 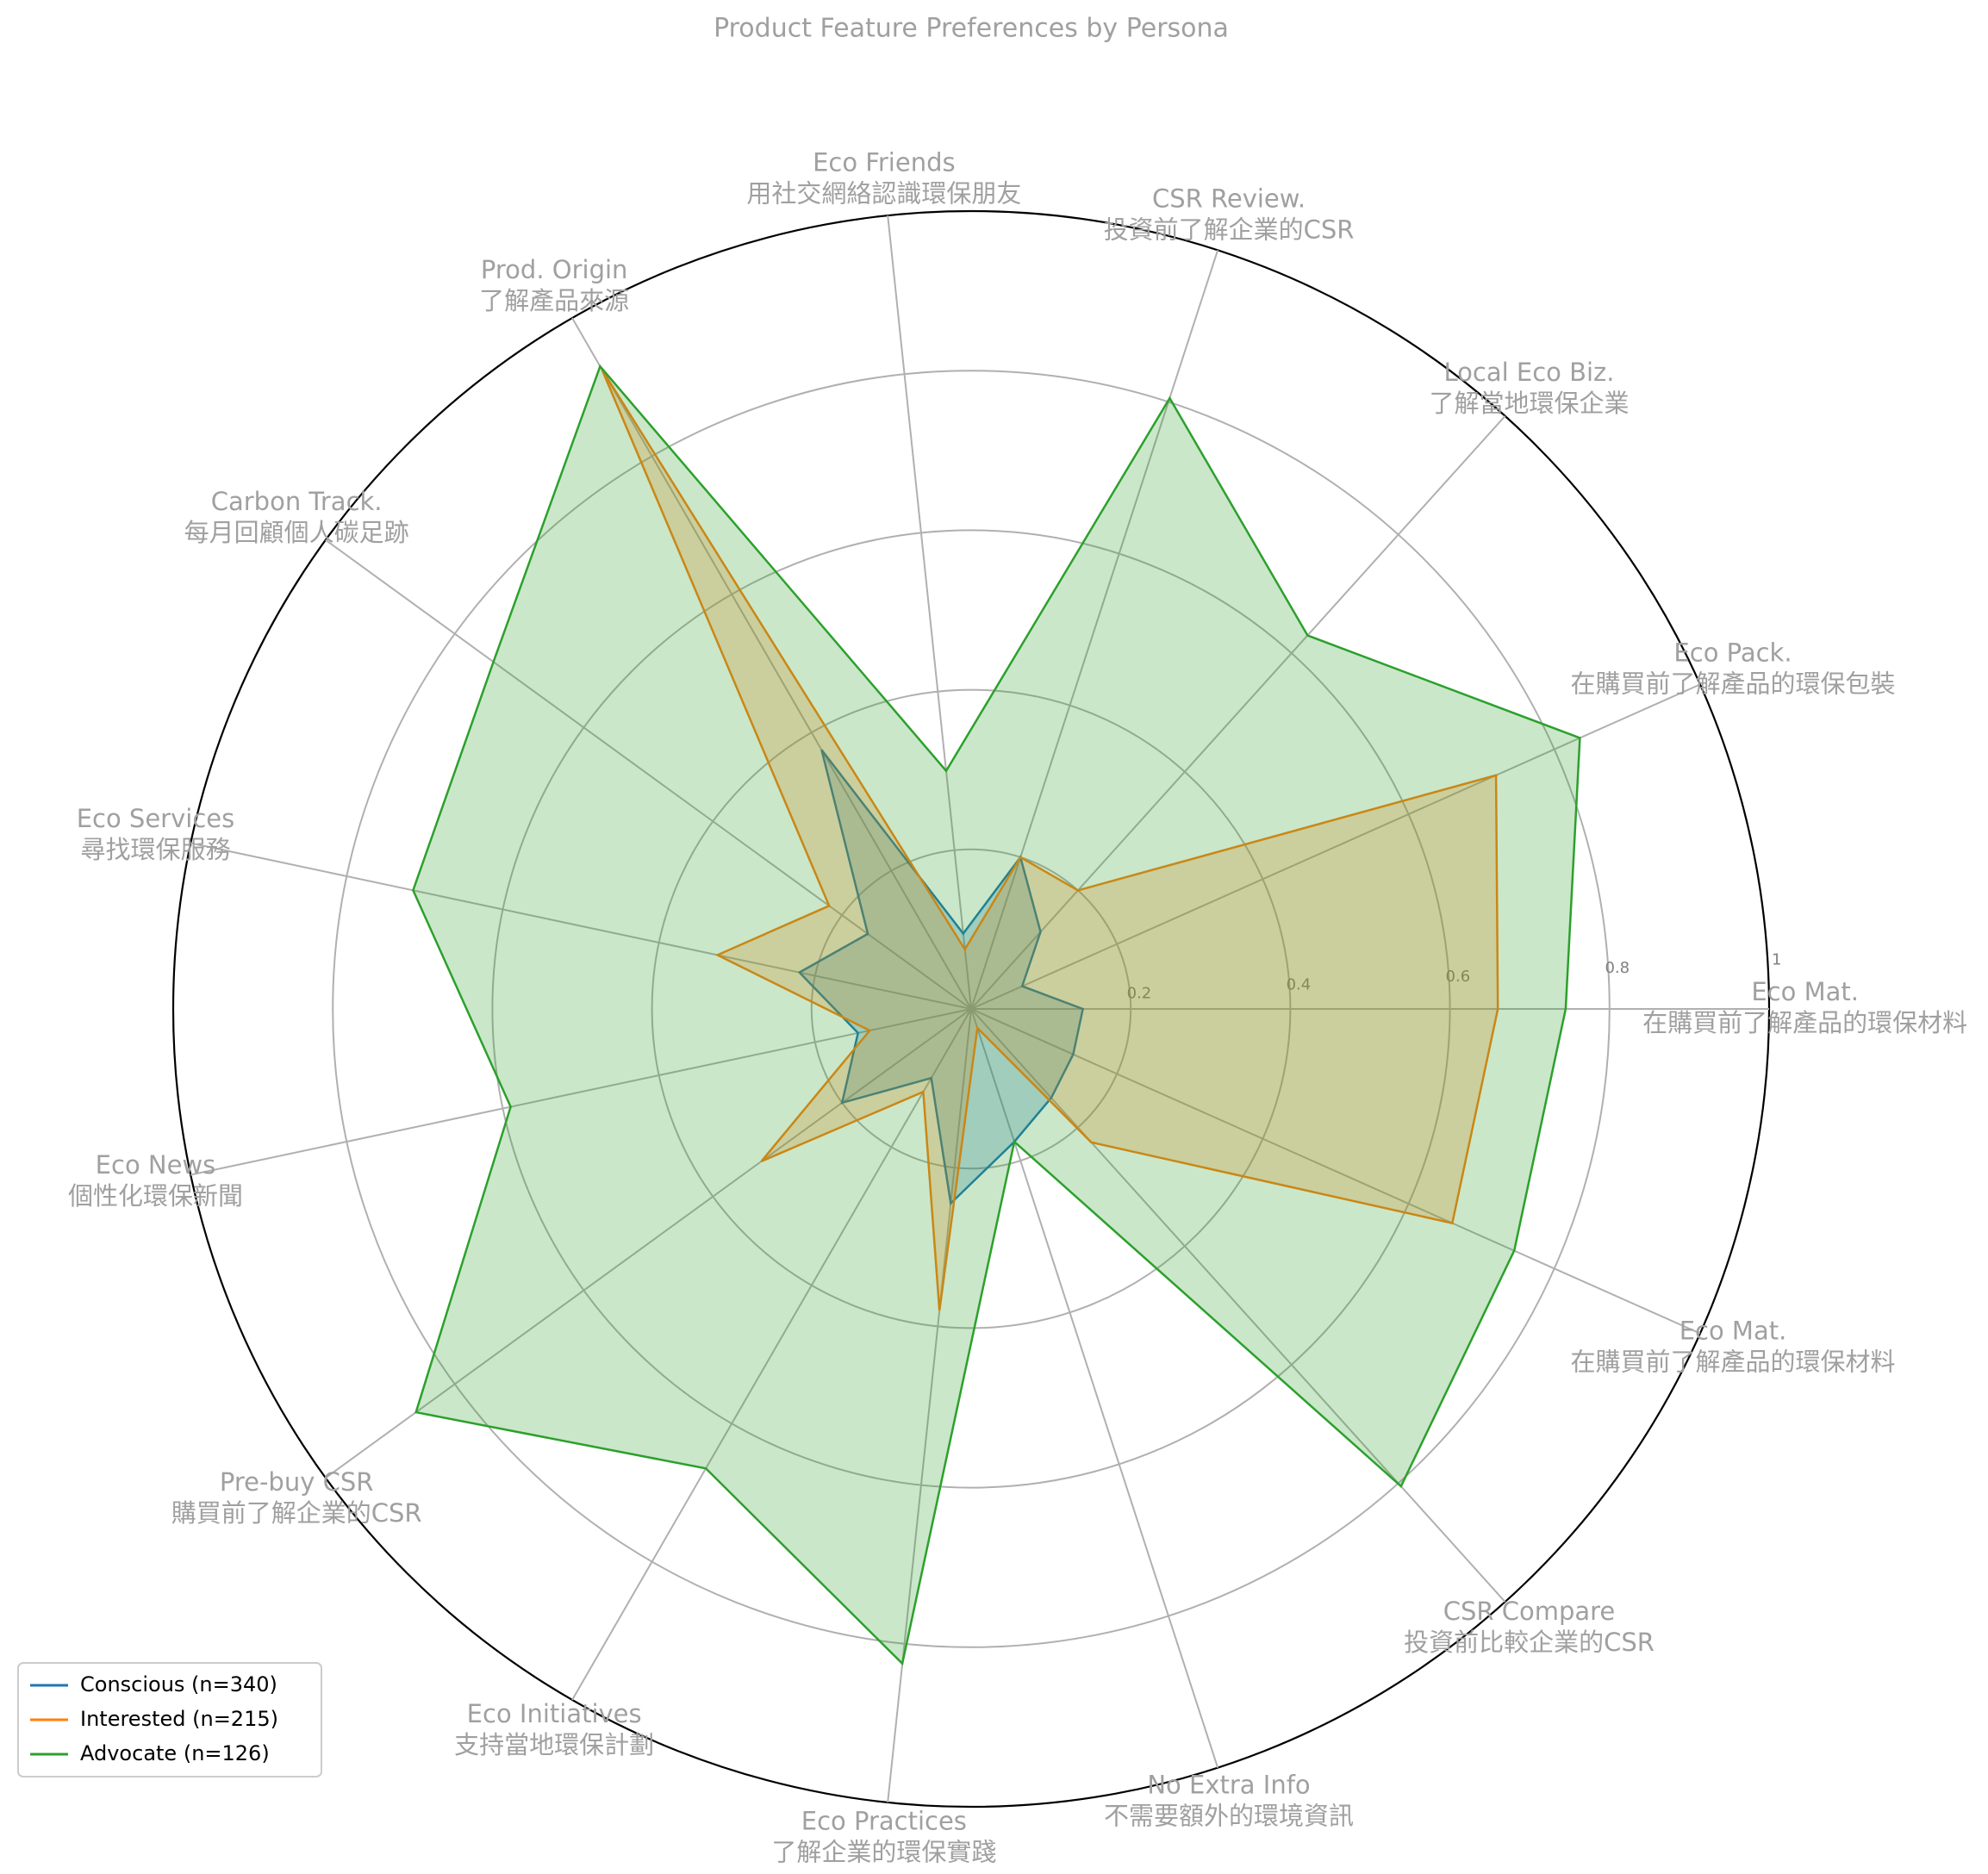 I want to click on y-tick-label: 0.2, so click(x=1139, y=993).